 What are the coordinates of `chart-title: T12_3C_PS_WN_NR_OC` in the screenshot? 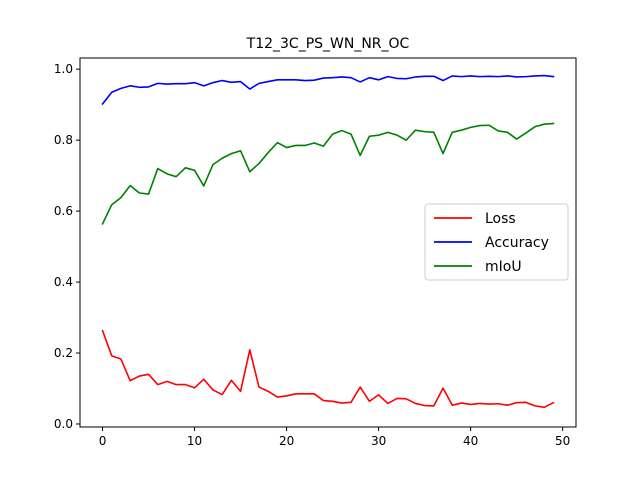 It's located at (328, 44).